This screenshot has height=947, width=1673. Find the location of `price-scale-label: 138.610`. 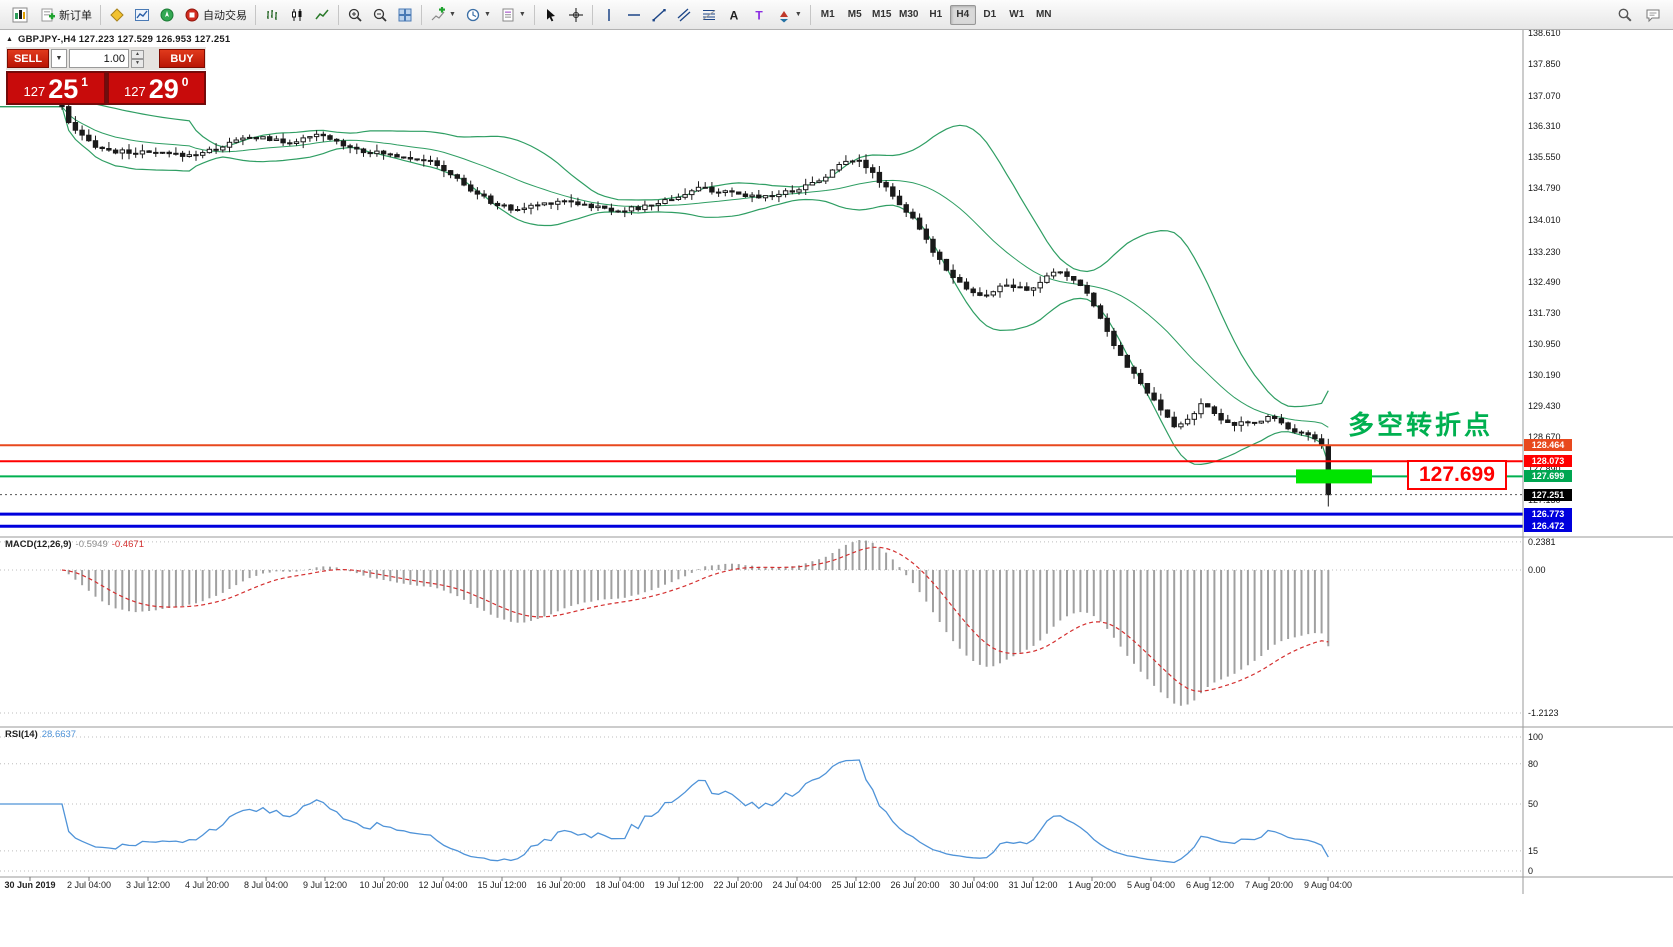

price-scale-label: 138.610 is located at coordinates (1544, 33).